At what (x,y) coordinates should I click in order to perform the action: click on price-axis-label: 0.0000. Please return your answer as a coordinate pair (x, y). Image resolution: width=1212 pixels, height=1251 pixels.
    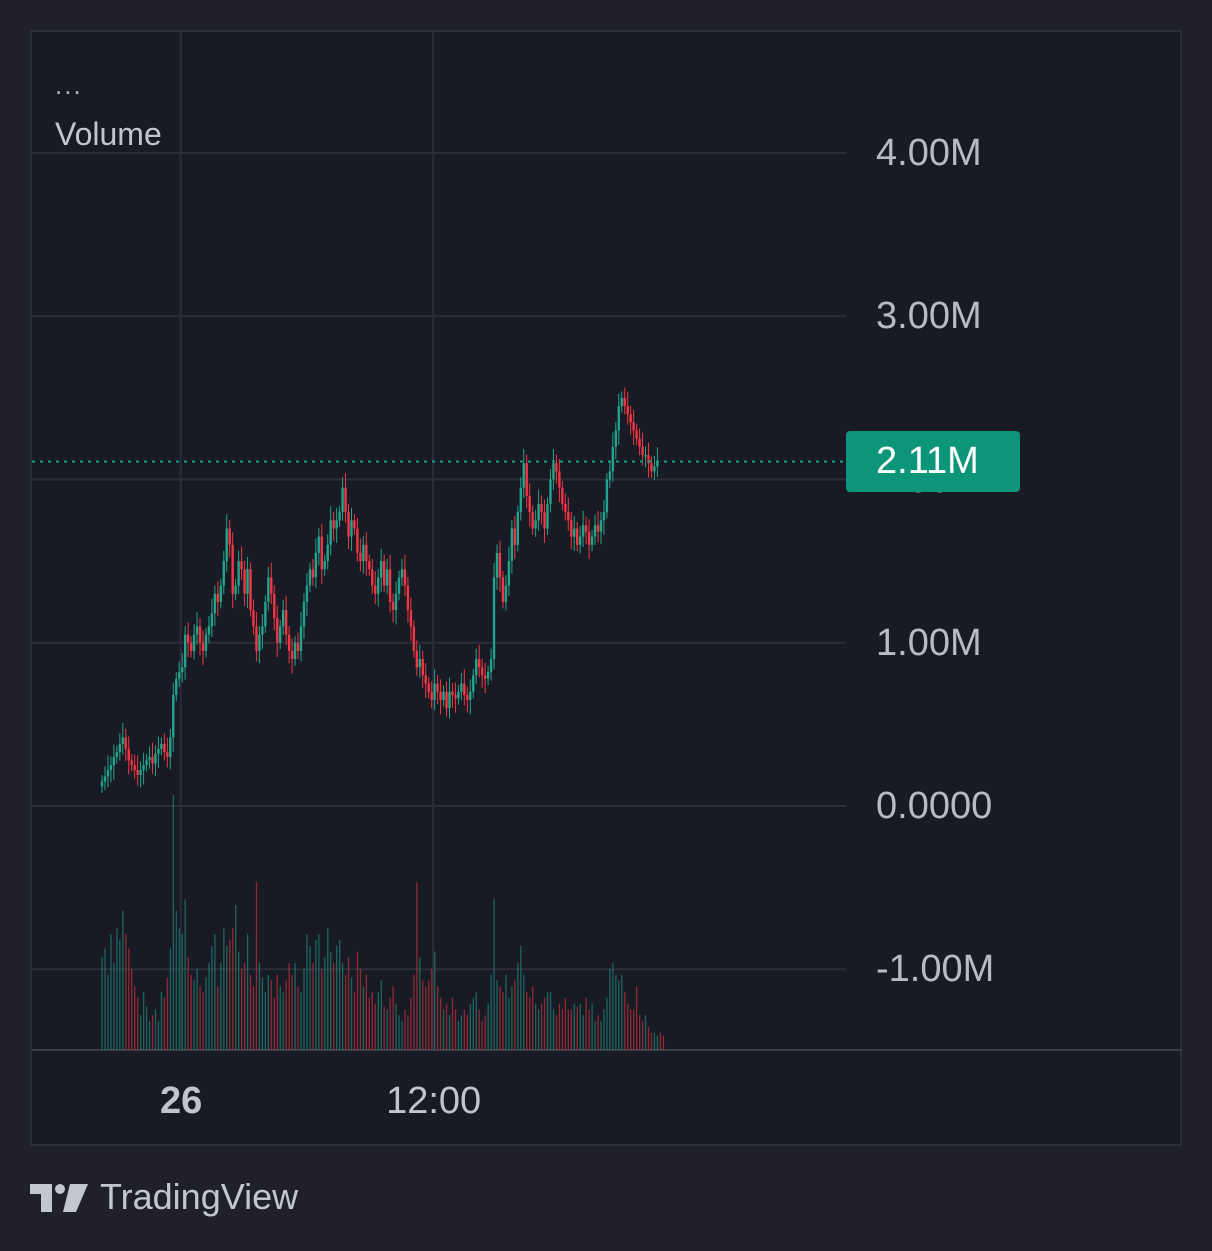
    Looking at the image, I should click on (934, 806).